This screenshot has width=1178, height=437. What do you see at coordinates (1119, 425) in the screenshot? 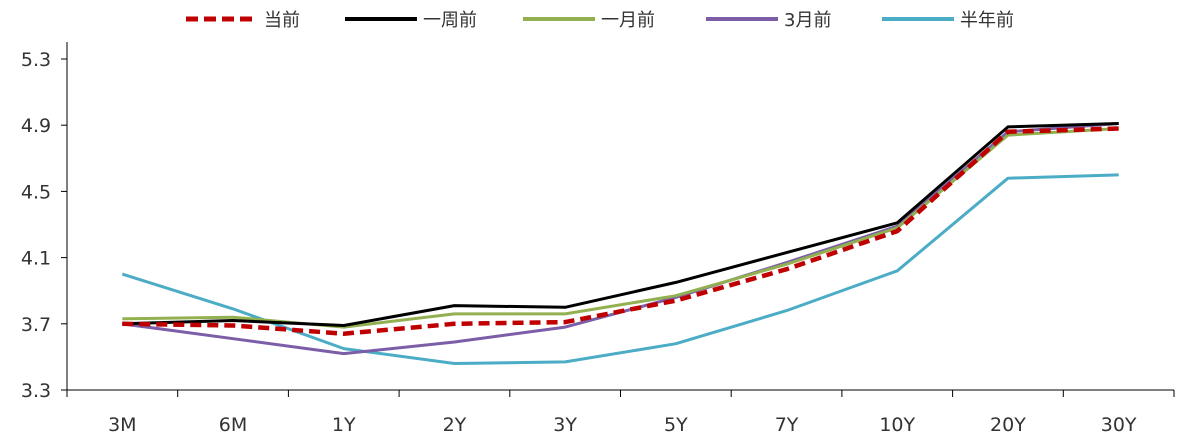
I see `x-tick-label: 30Y` at bounding box center [1119, 425].